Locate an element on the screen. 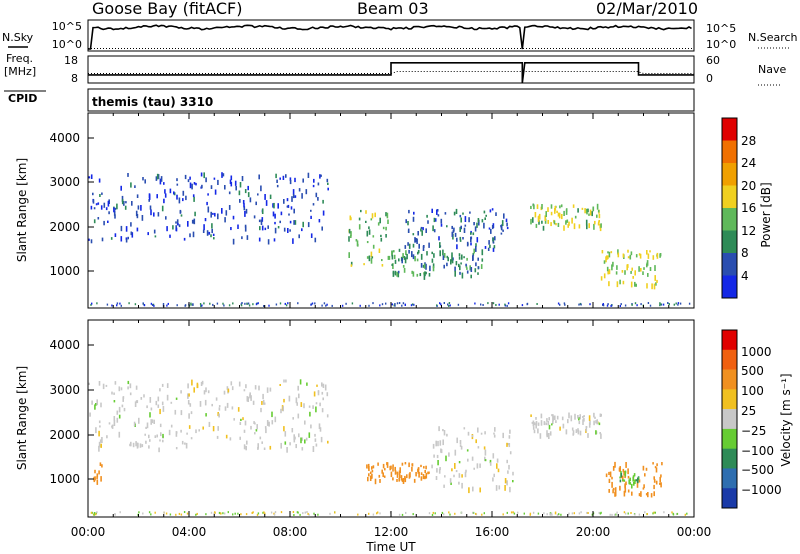 The height and width of the screenshot is (554, 800). xtick-label-2400: 00:00 is located at coordinates (694, 532).